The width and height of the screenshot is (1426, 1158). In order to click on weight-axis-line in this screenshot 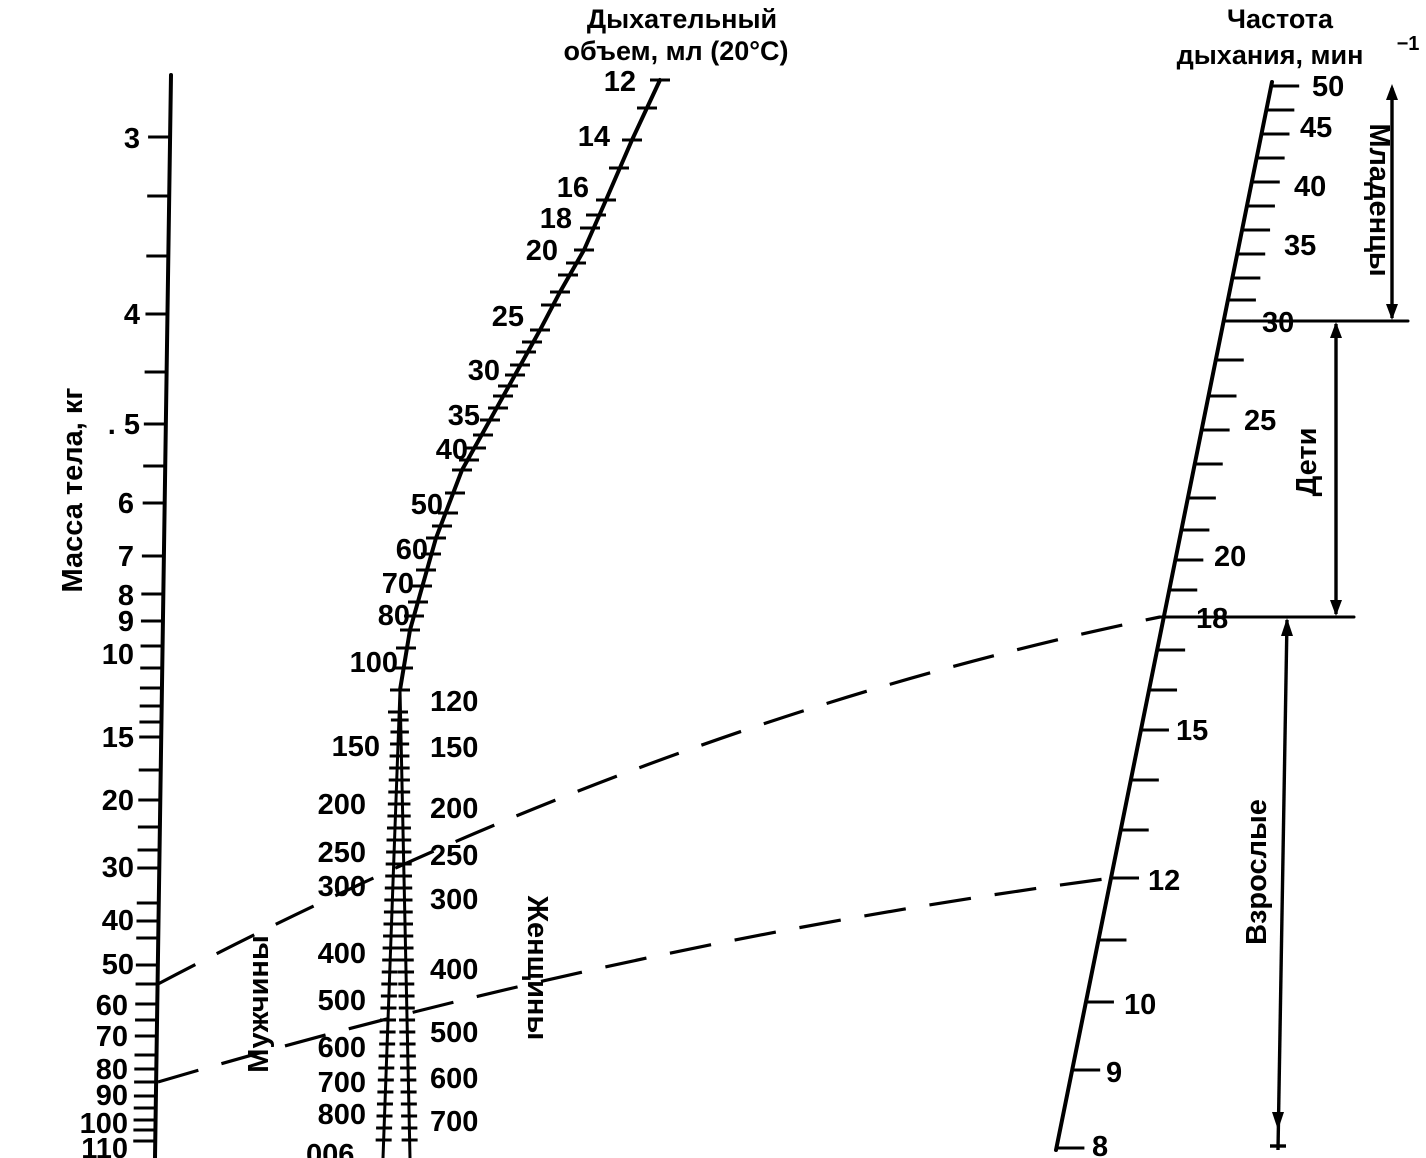, I will do `click(163, 615)`.